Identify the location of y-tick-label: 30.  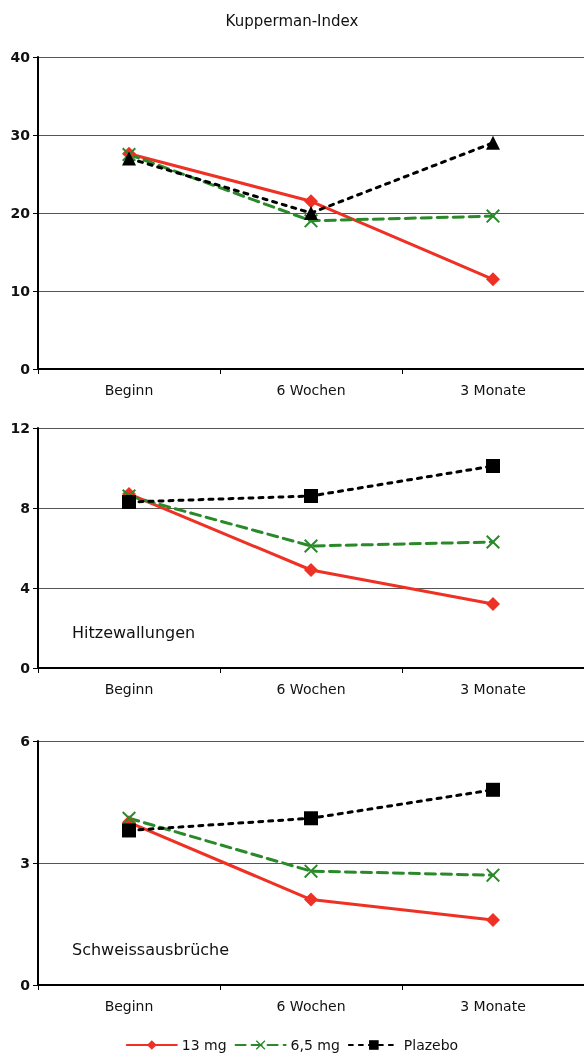
(20, 135).